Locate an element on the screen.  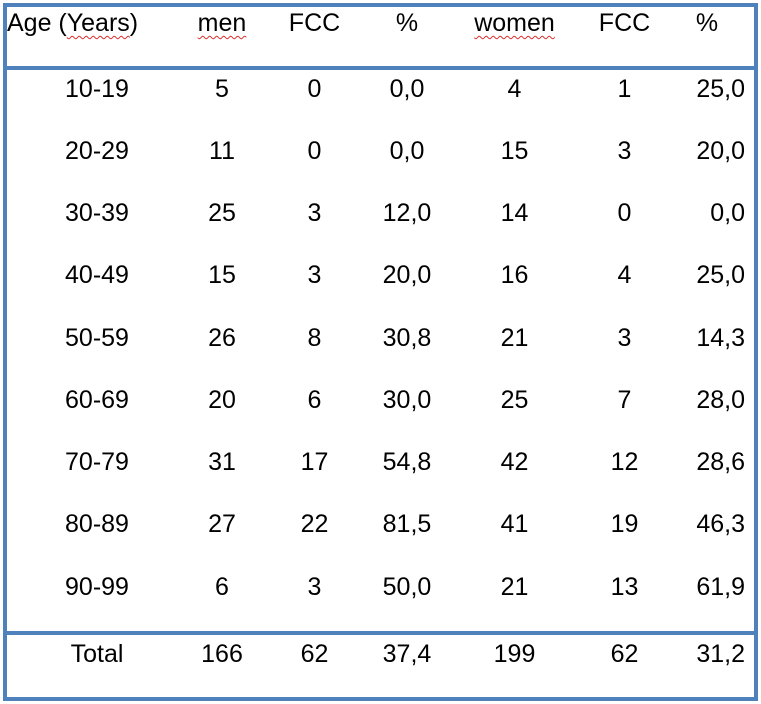
cell-men: 20 is located at coordinates (222, 400).